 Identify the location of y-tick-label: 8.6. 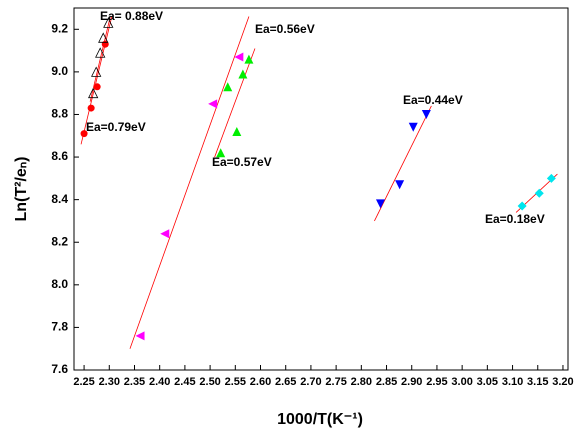
(59, 156).